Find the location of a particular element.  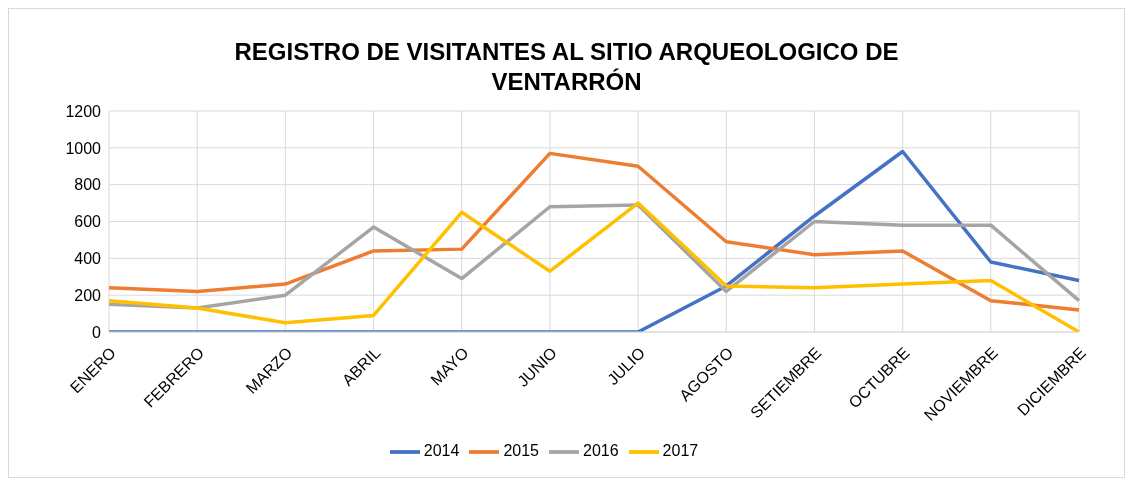

legend-label: 2015 is located at coordinates (521, 451).